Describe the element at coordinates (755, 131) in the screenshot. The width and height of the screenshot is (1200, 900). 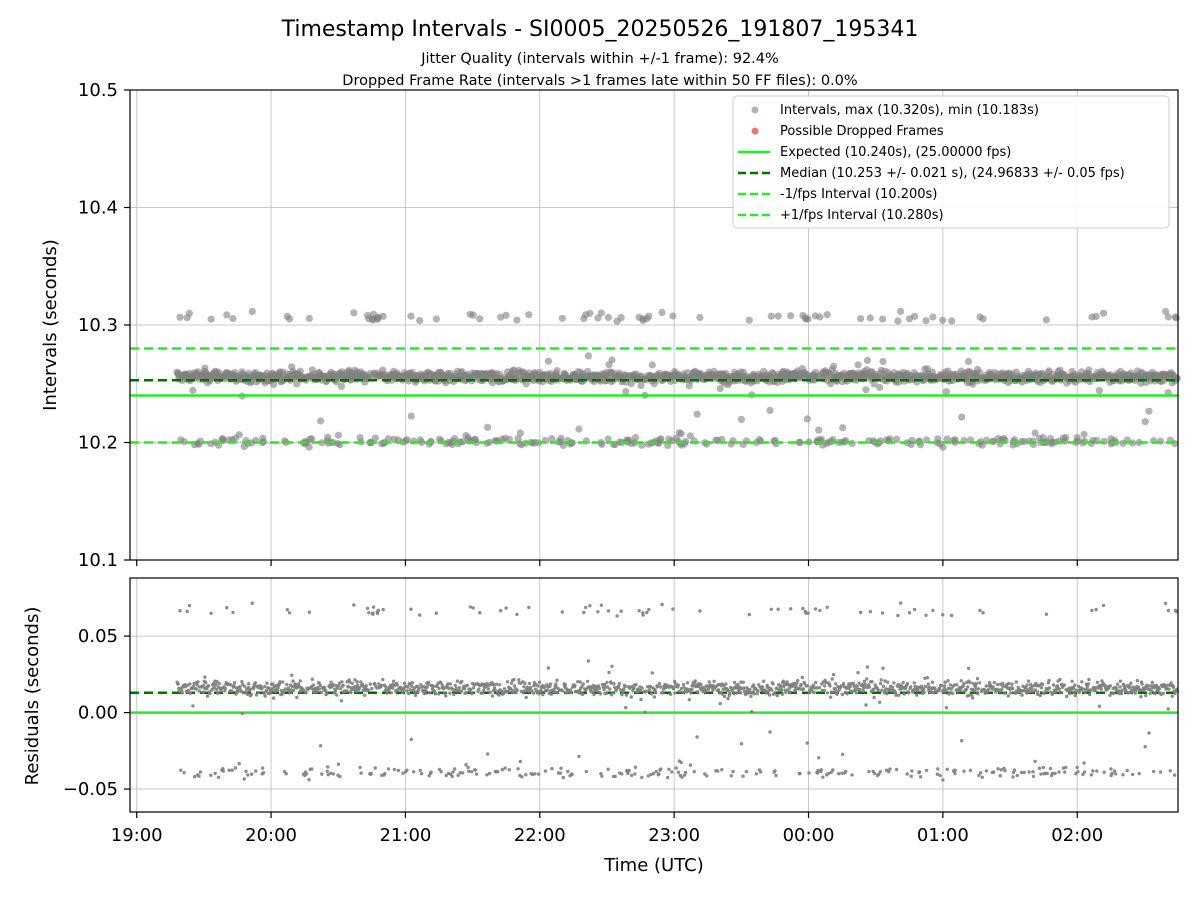
I see `legend-marker-dropped` at that location.